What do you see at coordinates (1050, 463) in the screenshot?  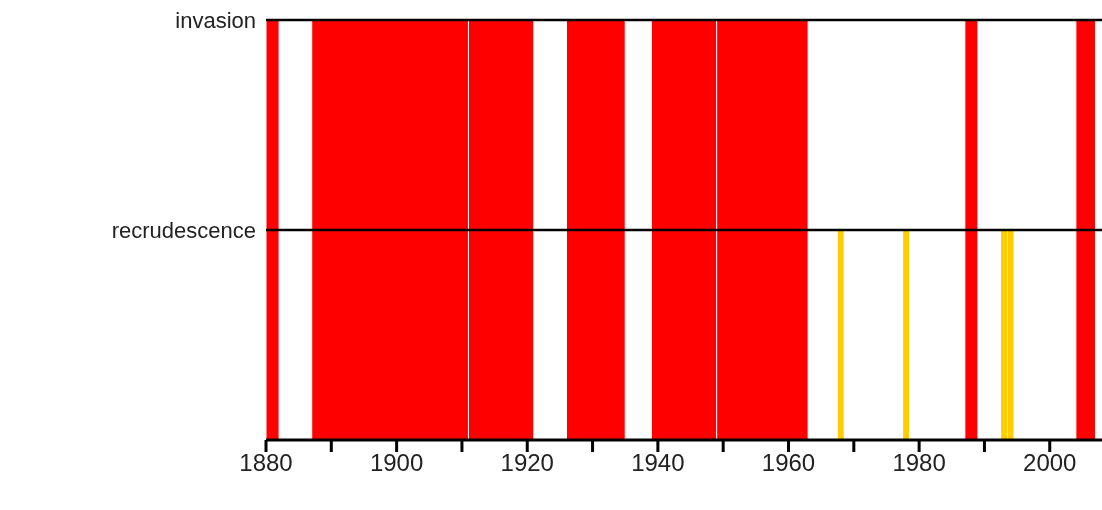 I see `x-tick-label: 2000` at bounding box center [1050, 463].